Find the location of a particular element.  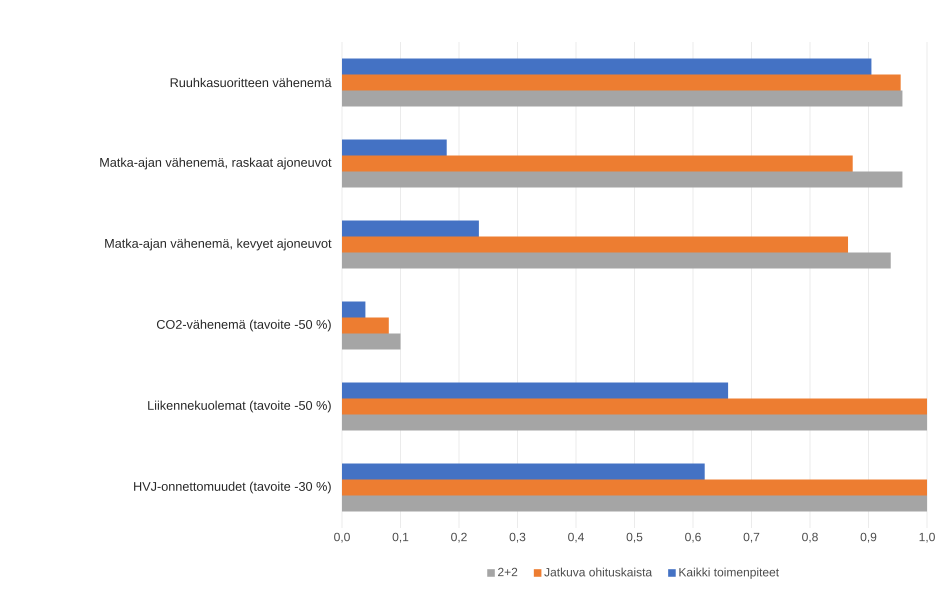

x-tick-label: 0,4 is located at coordinates (576, 537).